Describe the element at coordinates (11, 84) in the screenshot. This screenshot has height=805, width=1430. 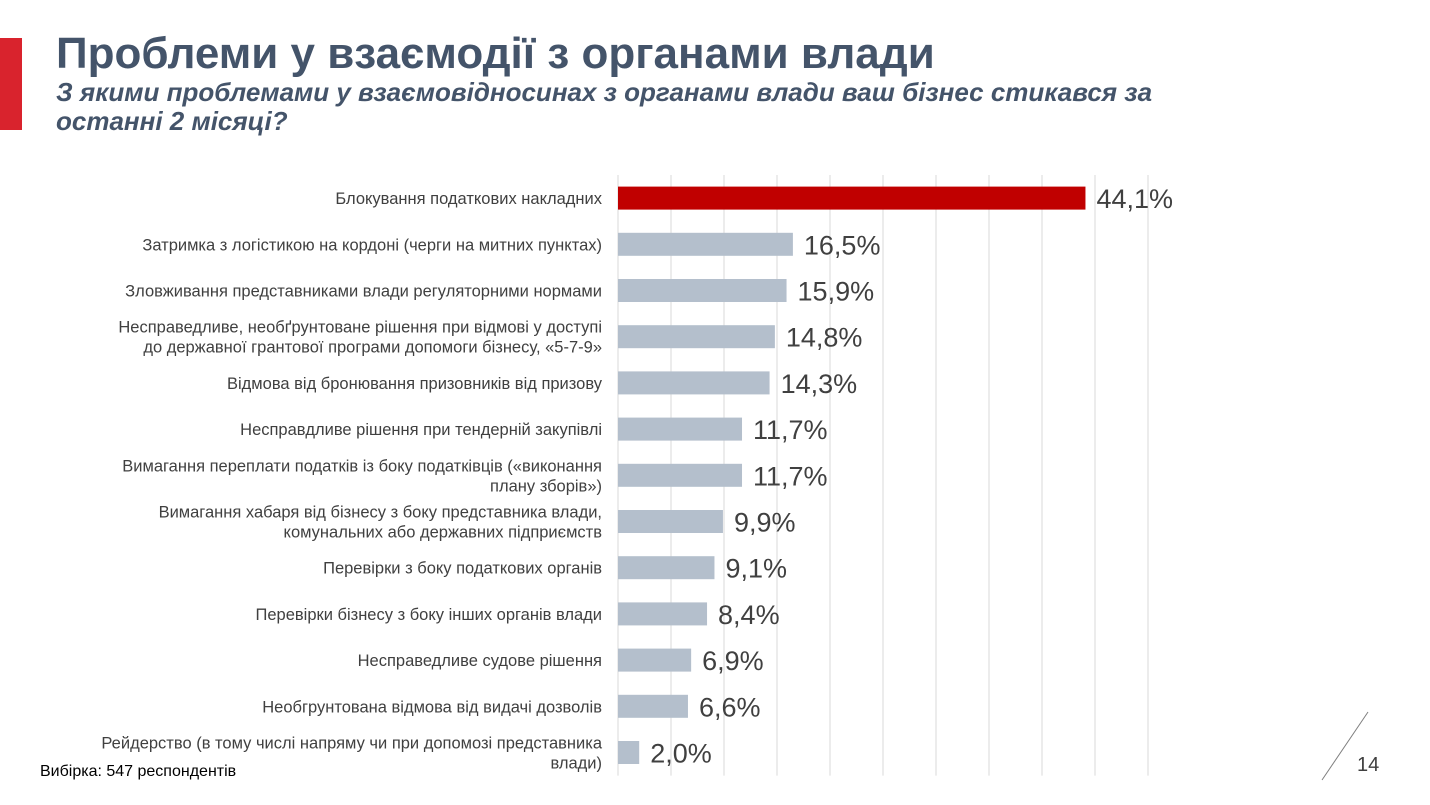
I see `accent-bar` at that location.